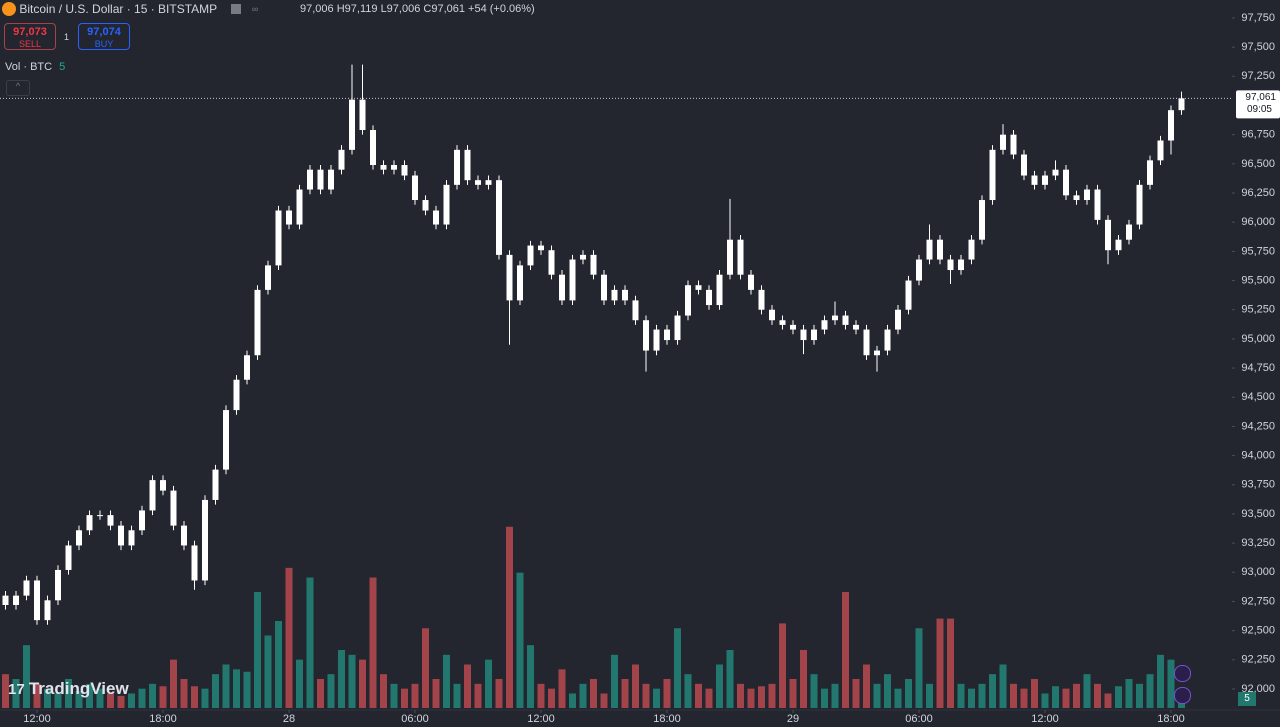  Describe the element at coordinates (1258, 631) in the screenshot. I see `y-tick-label: 92,500` at that location.